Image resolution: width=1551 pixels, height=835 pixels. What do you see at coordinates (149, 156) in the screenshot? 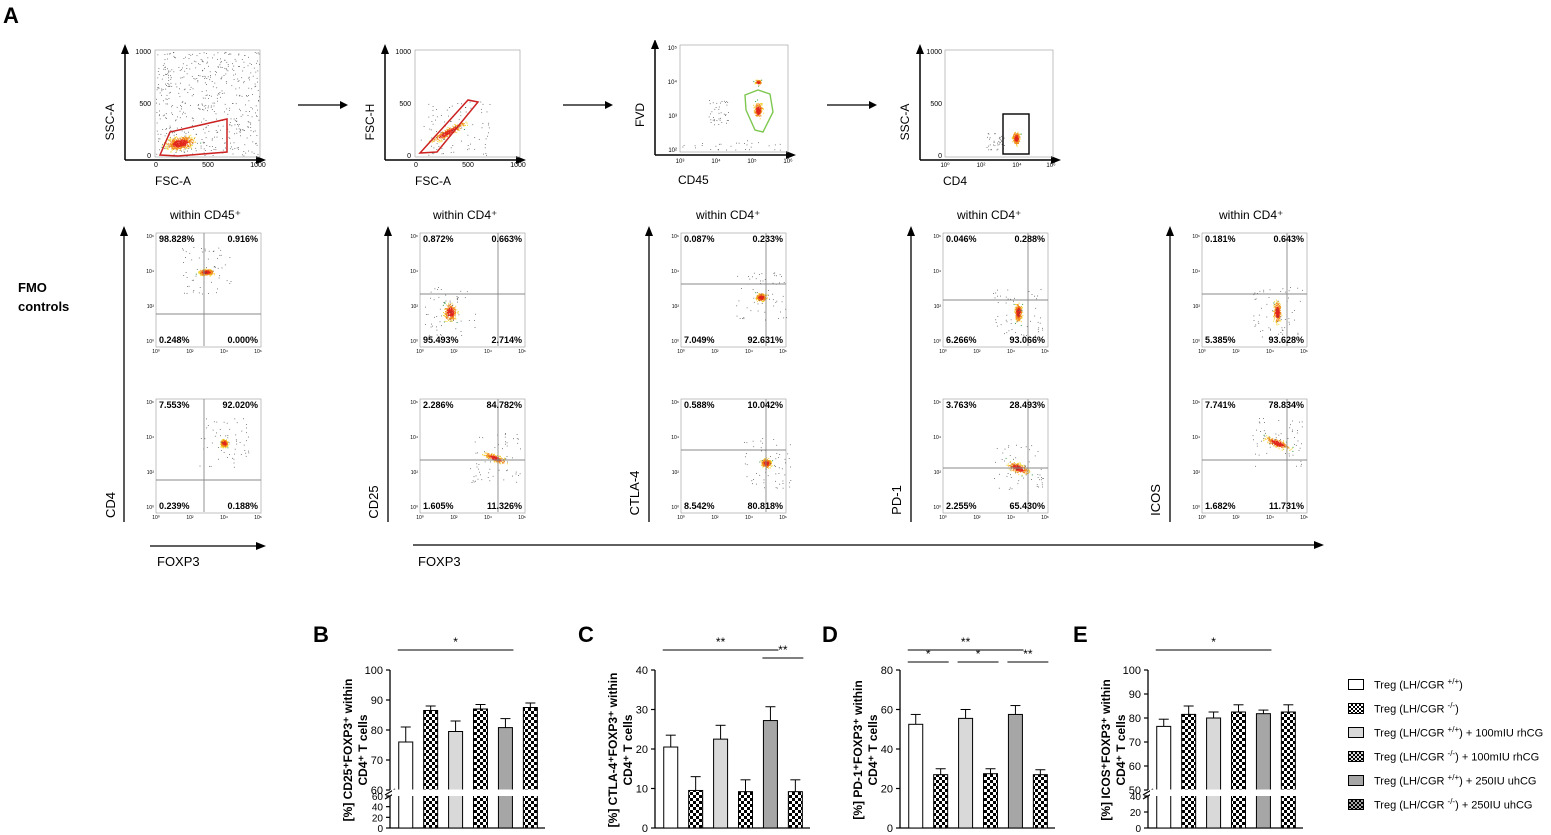
I see `svg-text: 0` at bounding box center [149, 156].